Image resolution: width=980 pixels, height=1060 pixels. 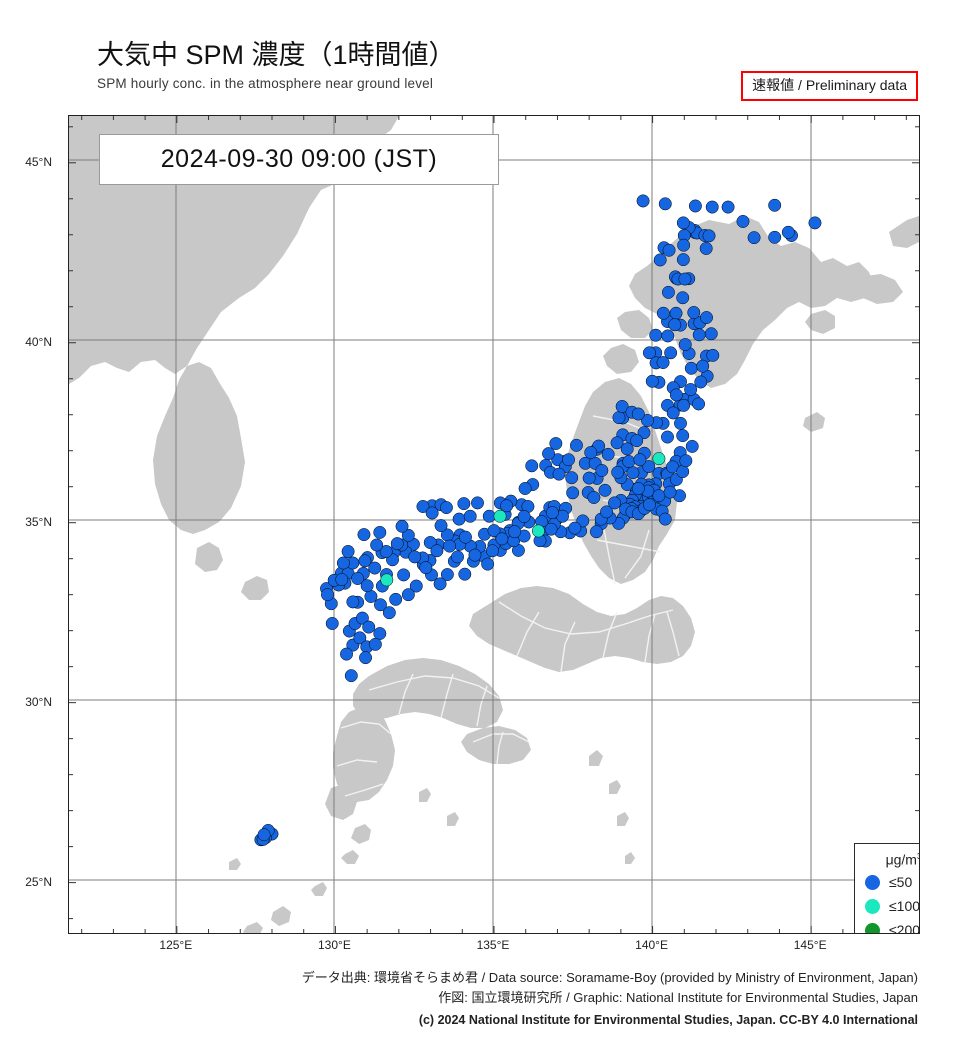 I want to click on legend-item: ≤100, so click(x=890, y=907).